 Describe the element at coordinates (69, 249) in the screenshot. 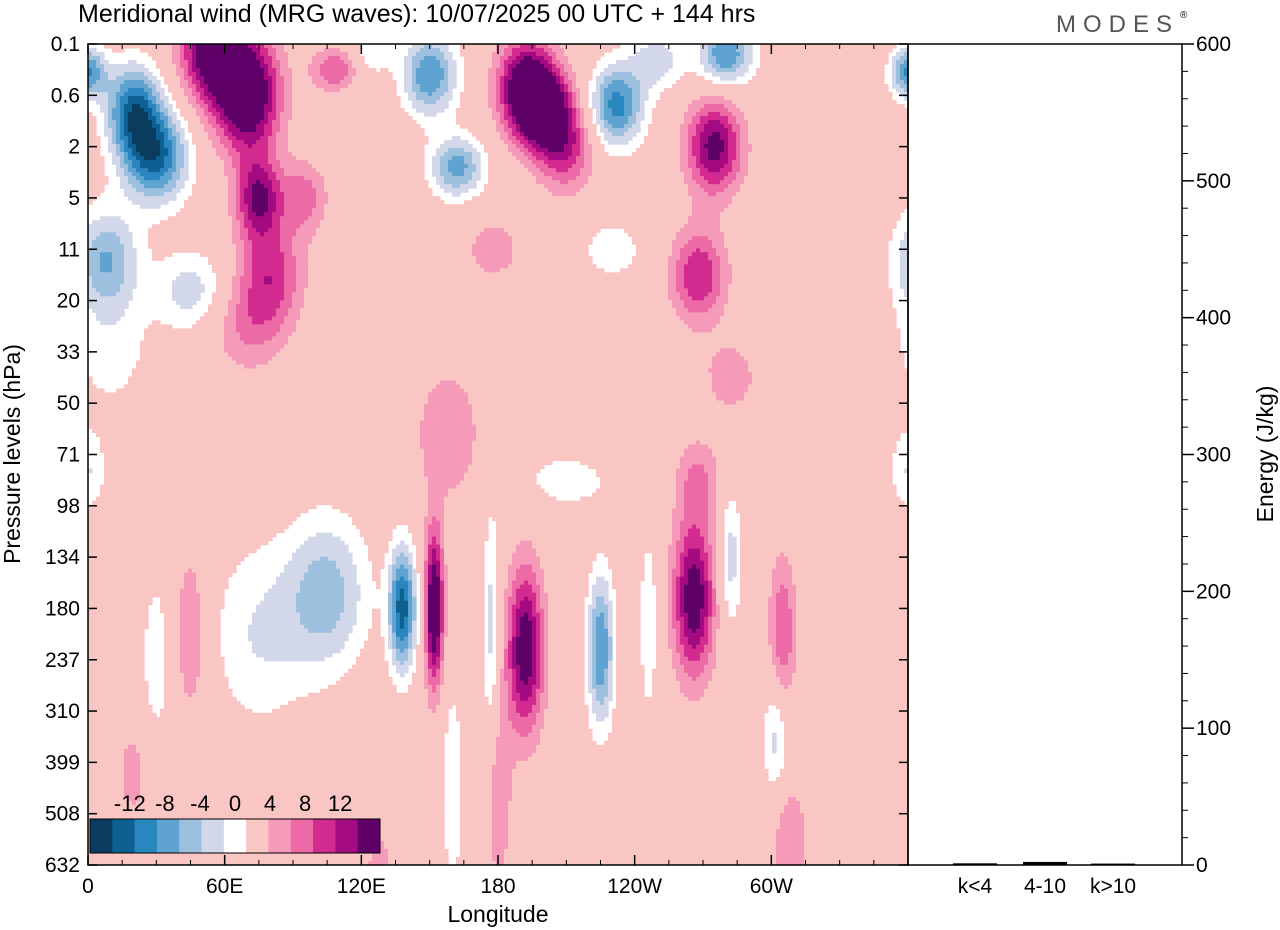

I see `y-tick-label: 11` at that location.